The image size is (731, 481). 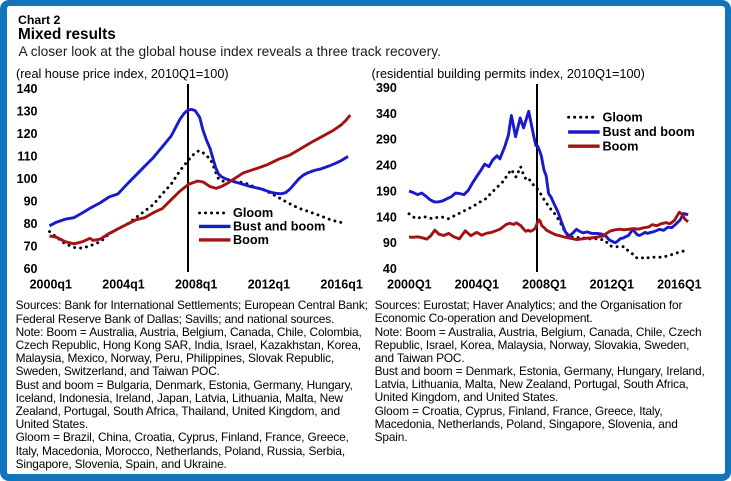 I want to click on svg-text: 2012Q1, so click(x=612, y=284).